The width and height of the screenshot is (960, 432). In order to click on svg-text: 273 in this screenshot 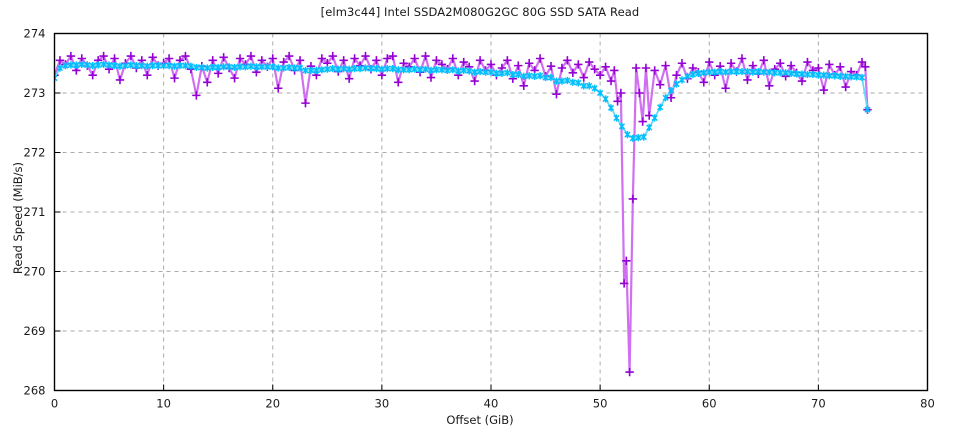, I will do `click(35, 93)`.